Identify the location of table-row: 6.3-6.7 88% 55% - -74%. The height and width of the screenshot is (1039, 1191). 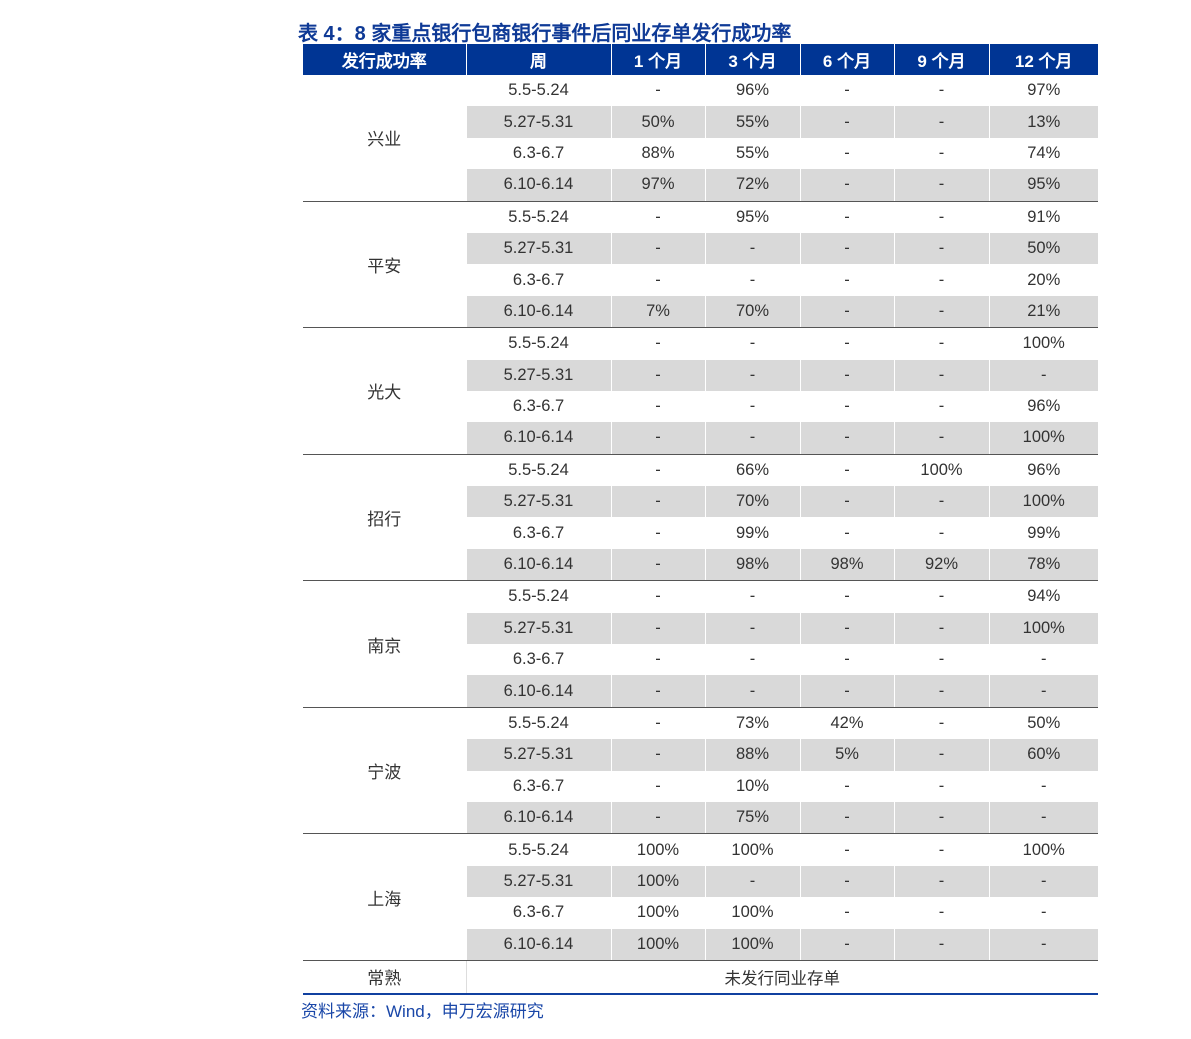
(700, 153).